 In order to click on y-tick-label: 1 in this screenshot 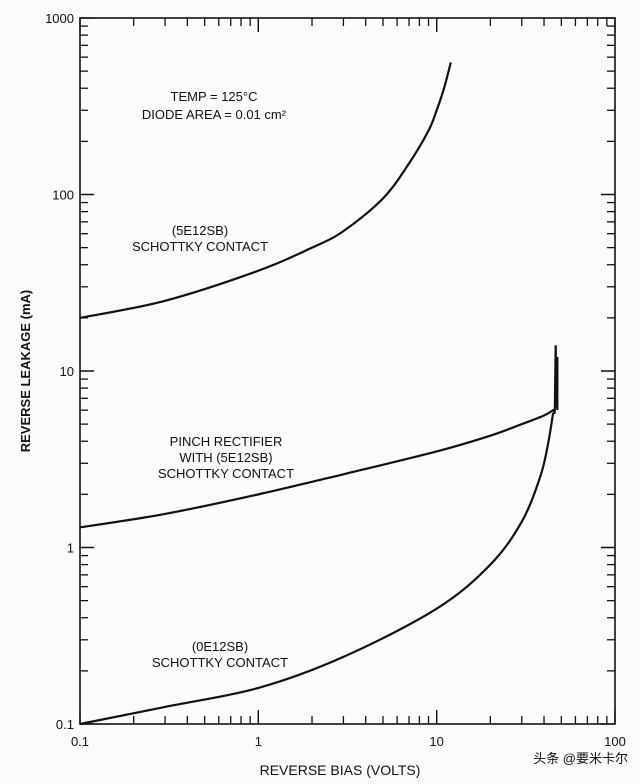, I will do `click(70, 548)`.